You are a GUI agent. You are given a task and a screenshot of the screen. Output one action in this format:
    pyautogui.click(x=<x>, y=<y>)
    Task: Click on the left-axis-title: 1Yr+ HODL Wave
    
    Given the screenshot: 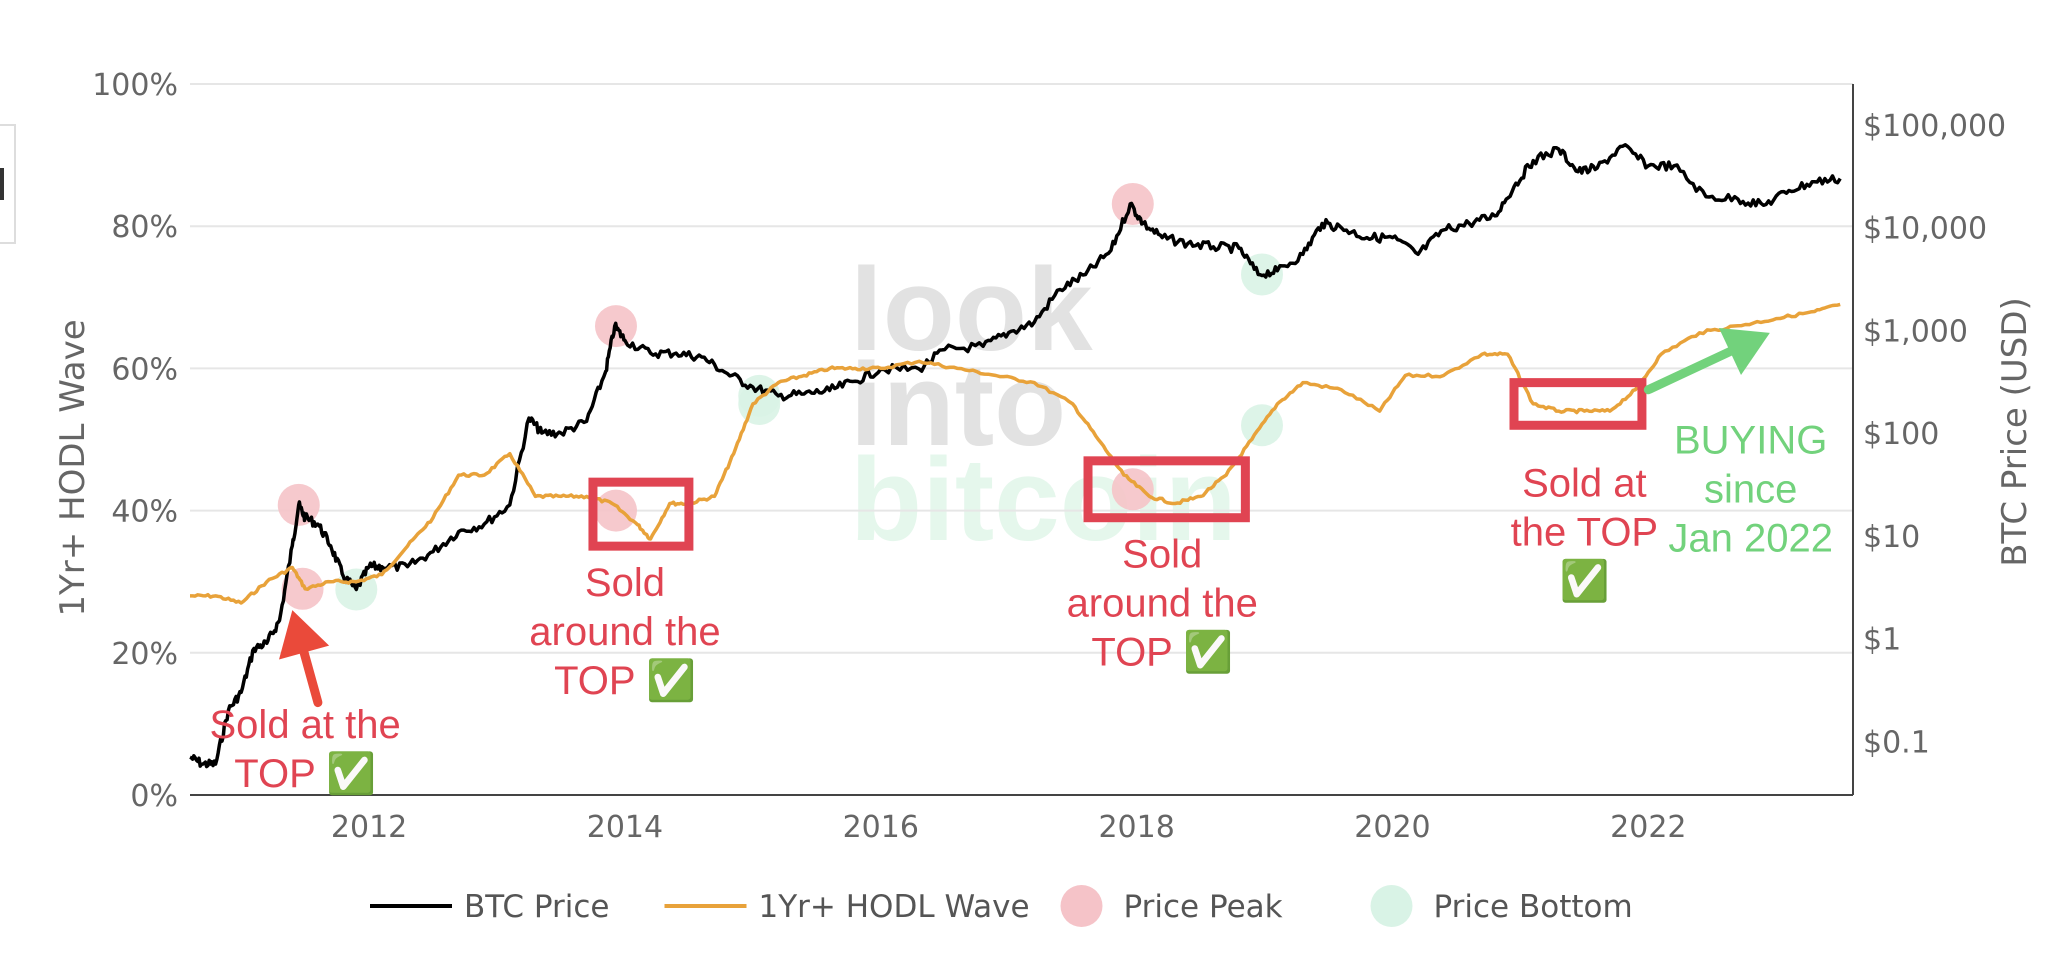 What is the action you would take?
    pyautogui.click(x=73, y=467)
    